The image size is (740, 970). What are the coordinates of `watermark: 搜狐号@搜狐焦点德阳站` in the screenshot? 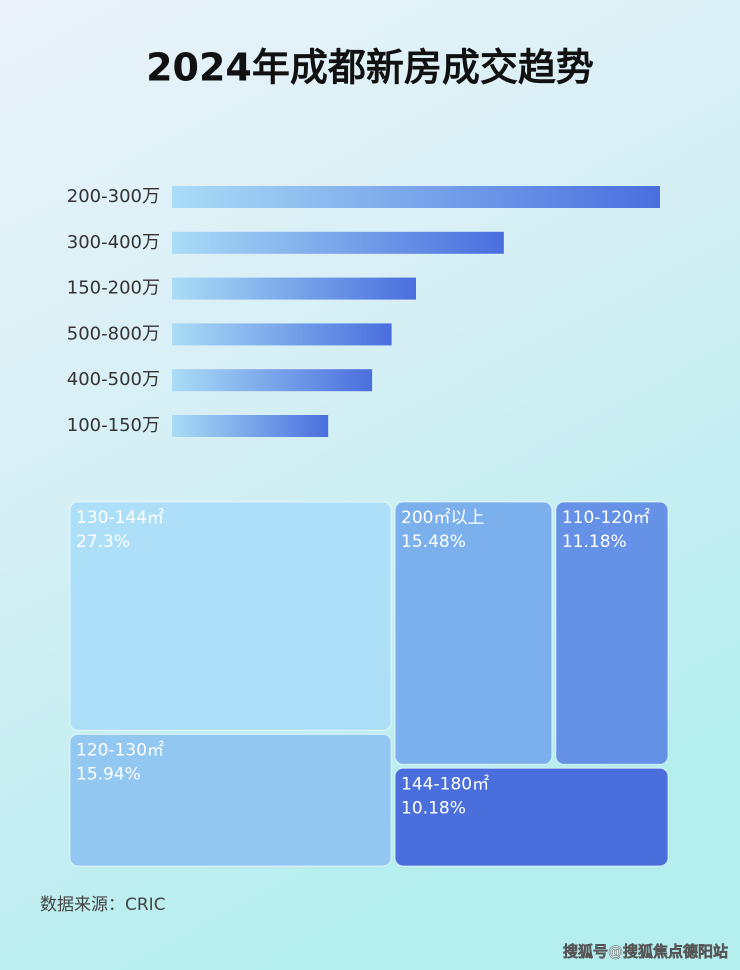 It's located at (645, 952).